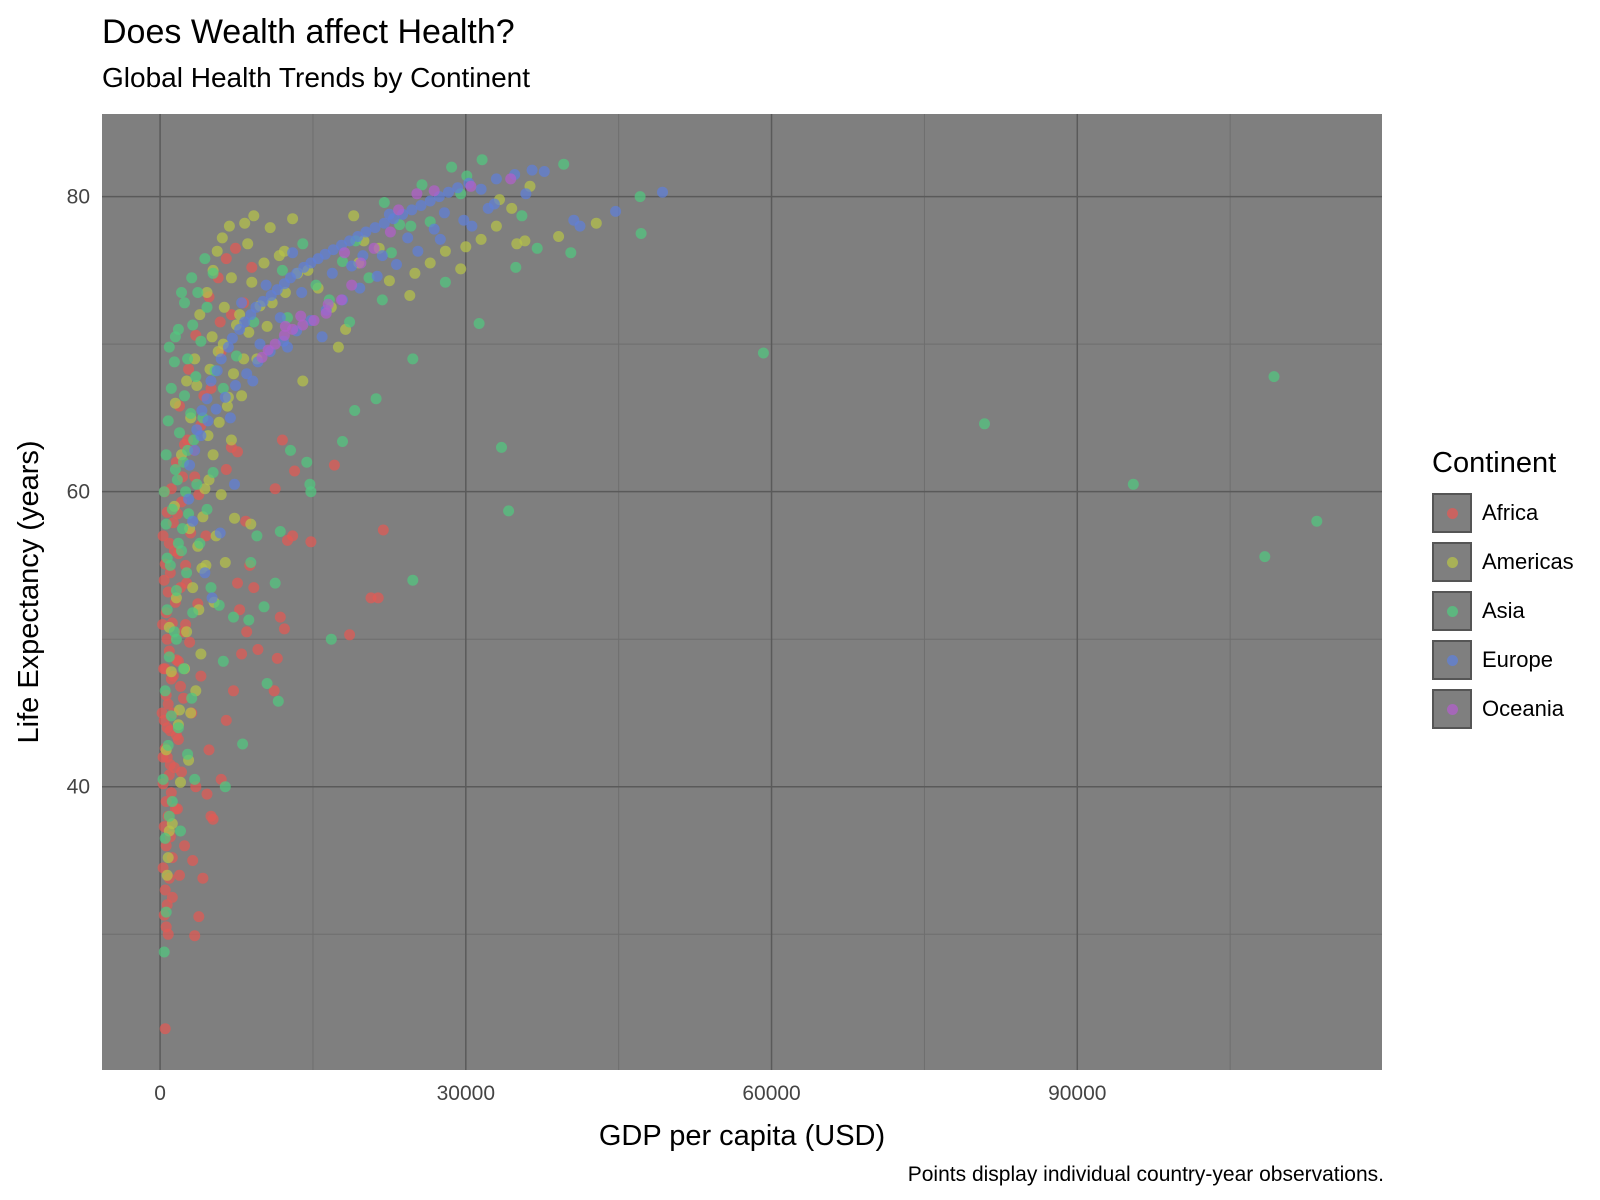 The image size is (1600, 1200). I want to click on legend-dot-europe, so click(1452, 660).